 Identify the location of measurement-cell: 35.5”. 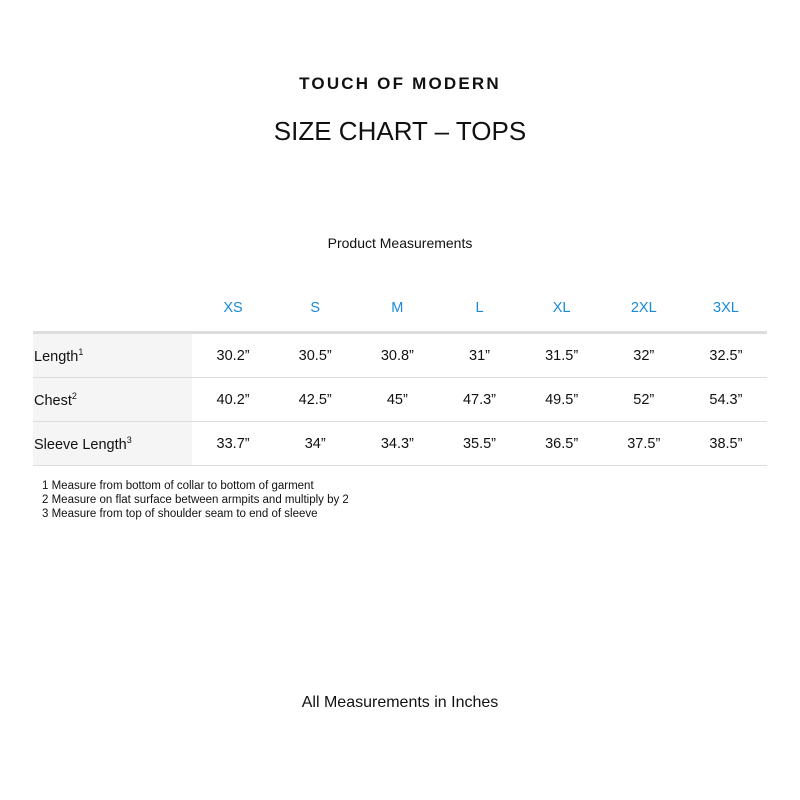
(479, 443).